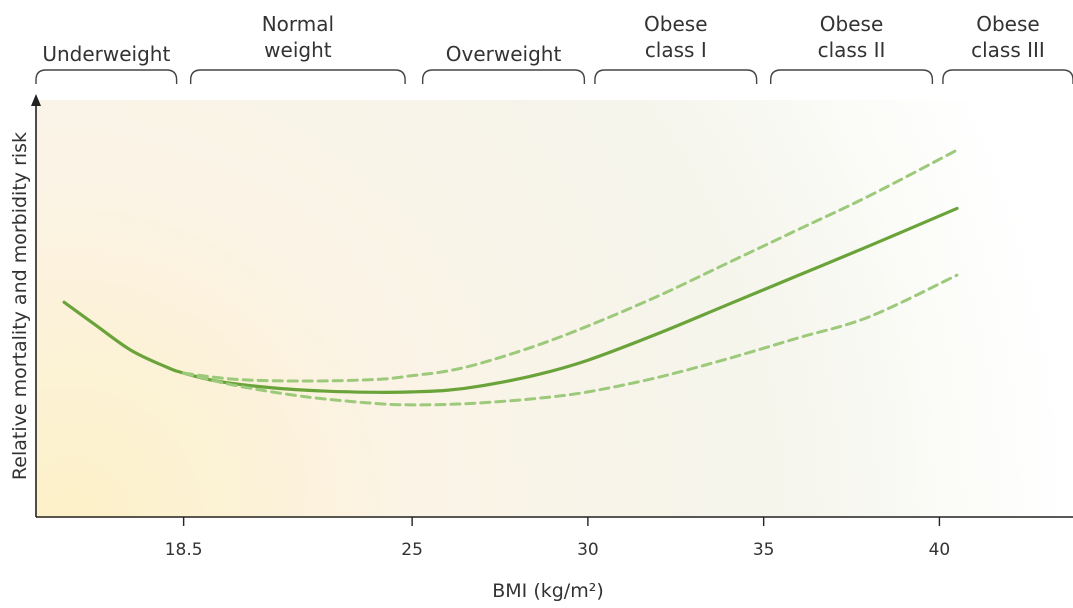  Describe the element at coordinates (764, 550) in the screenshot. I see `x-tick-label-3: 35` at that location.